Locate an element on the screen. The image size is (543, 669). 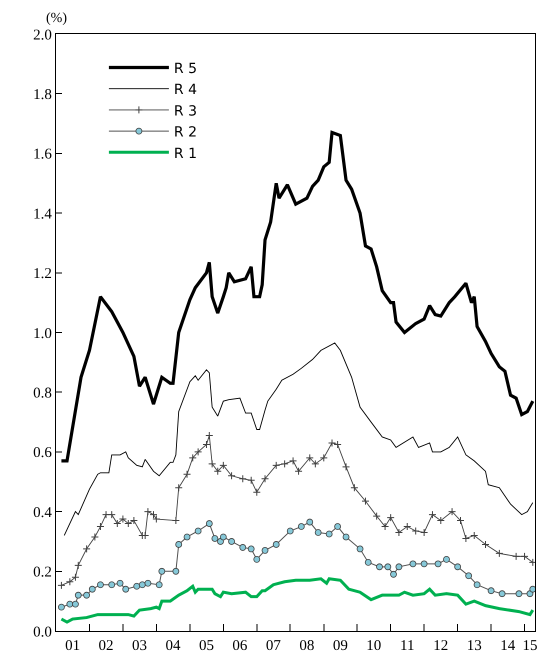
y-tick-label: 0.4 is located at coordinates (42, 512).